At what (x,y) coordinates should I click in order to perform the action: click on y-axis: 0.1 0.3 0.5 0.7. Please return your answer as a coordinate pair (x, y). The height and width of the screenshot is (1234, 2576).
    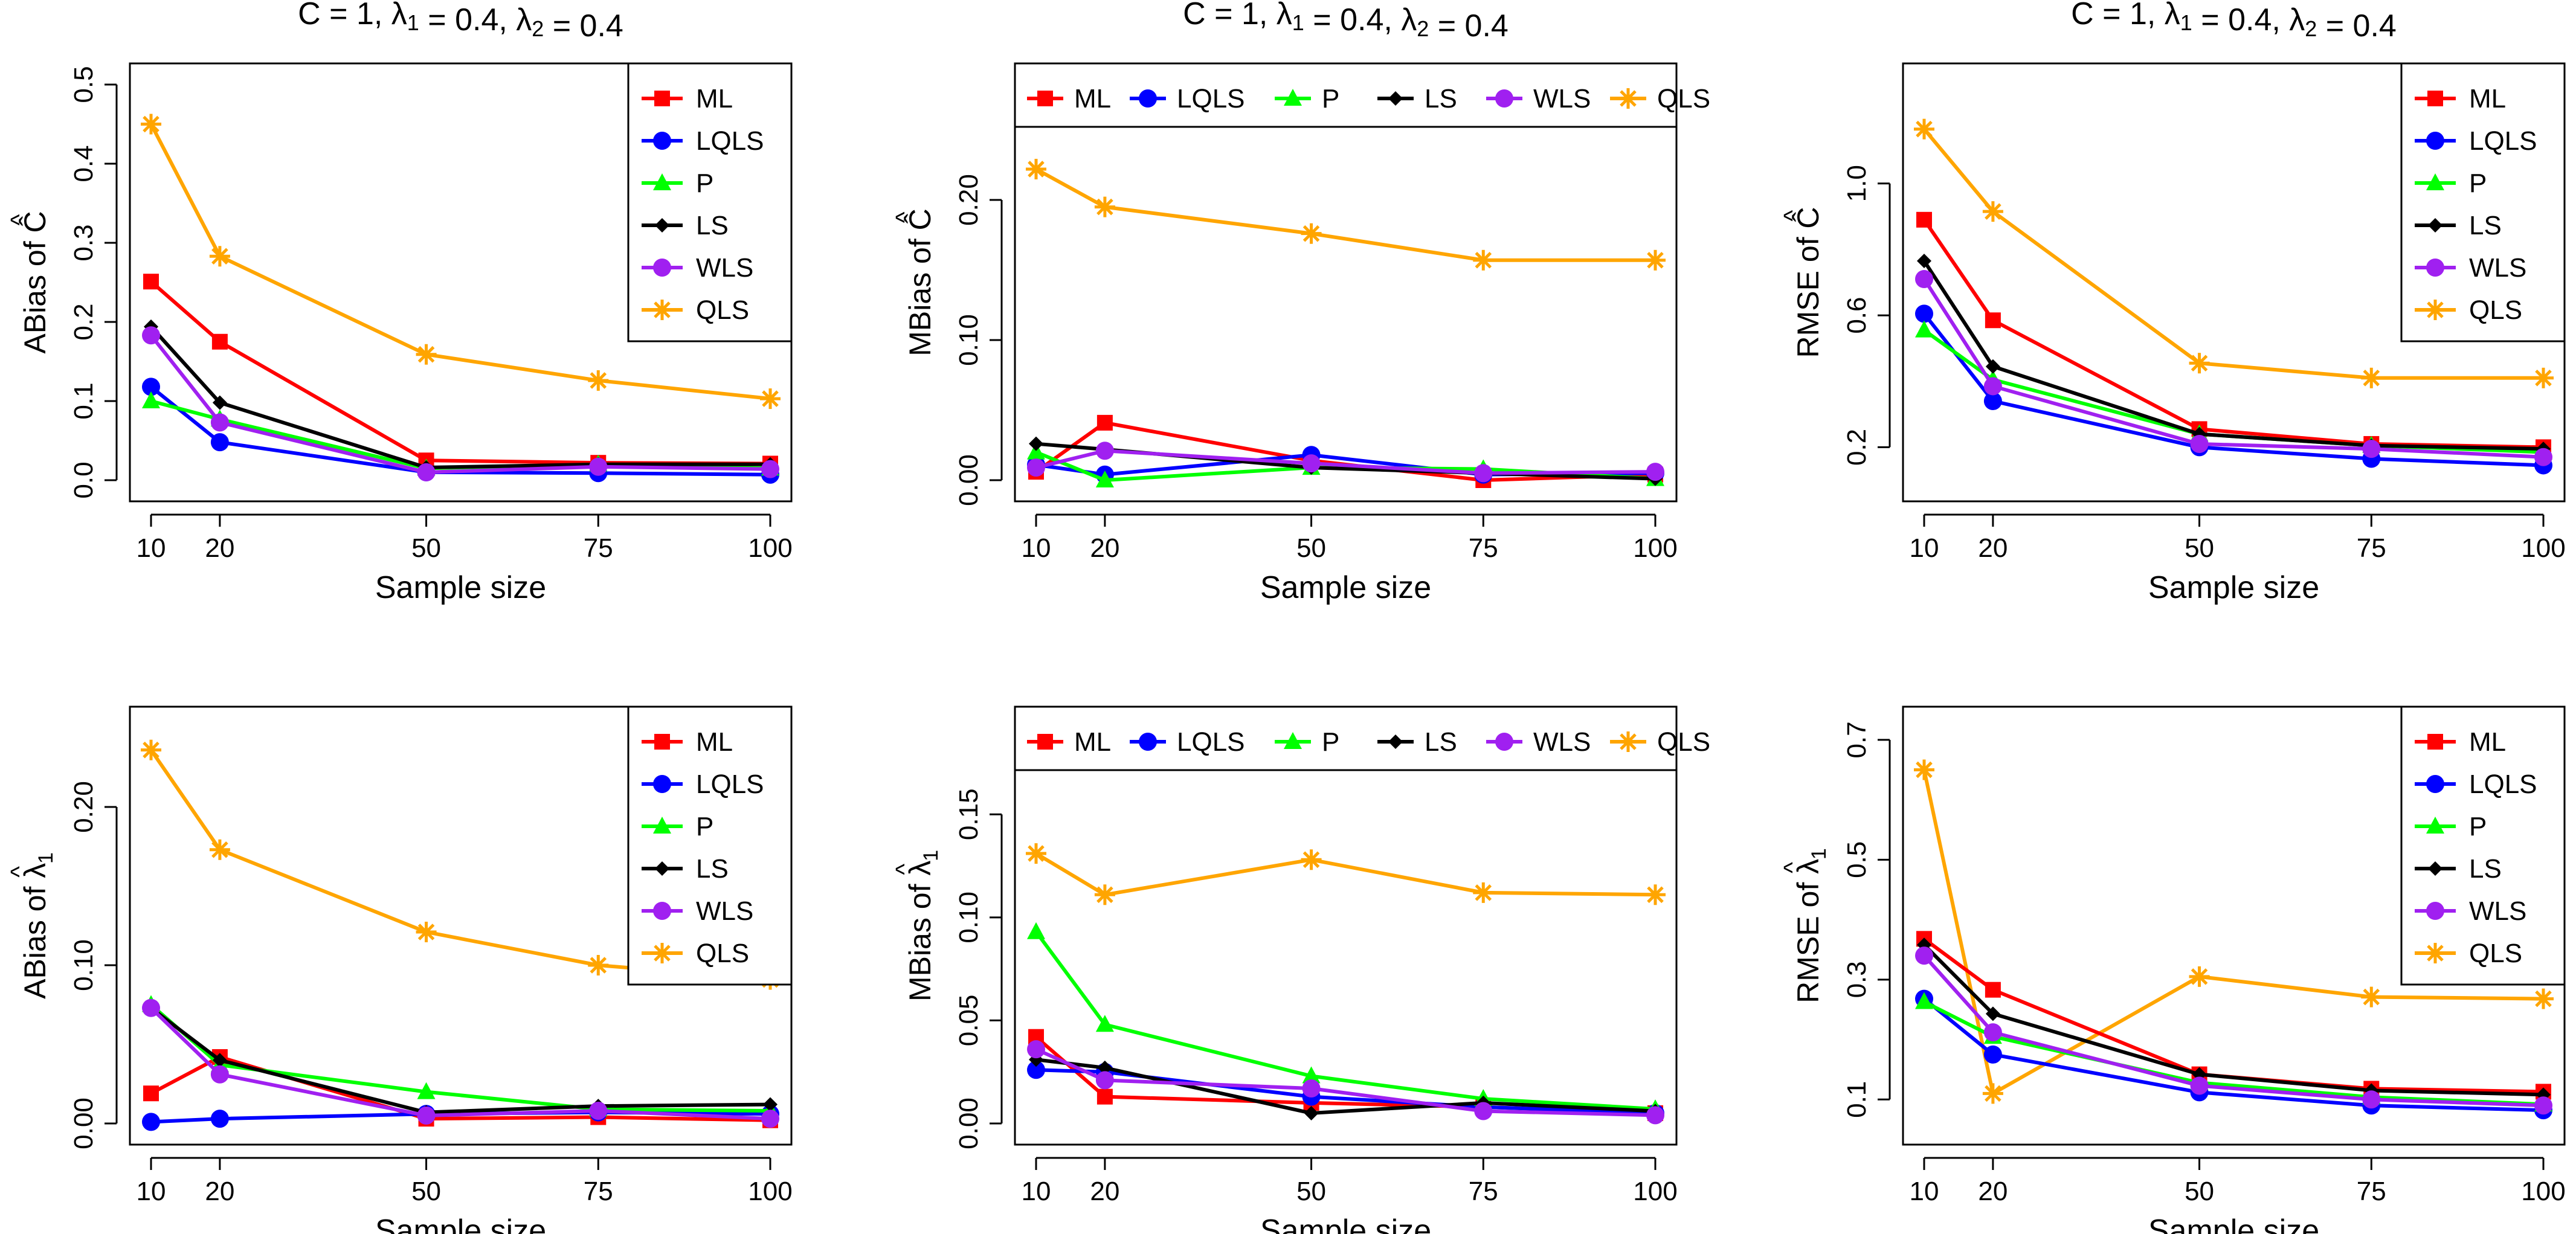
    Looking at the image, I should click on (1866, 919).